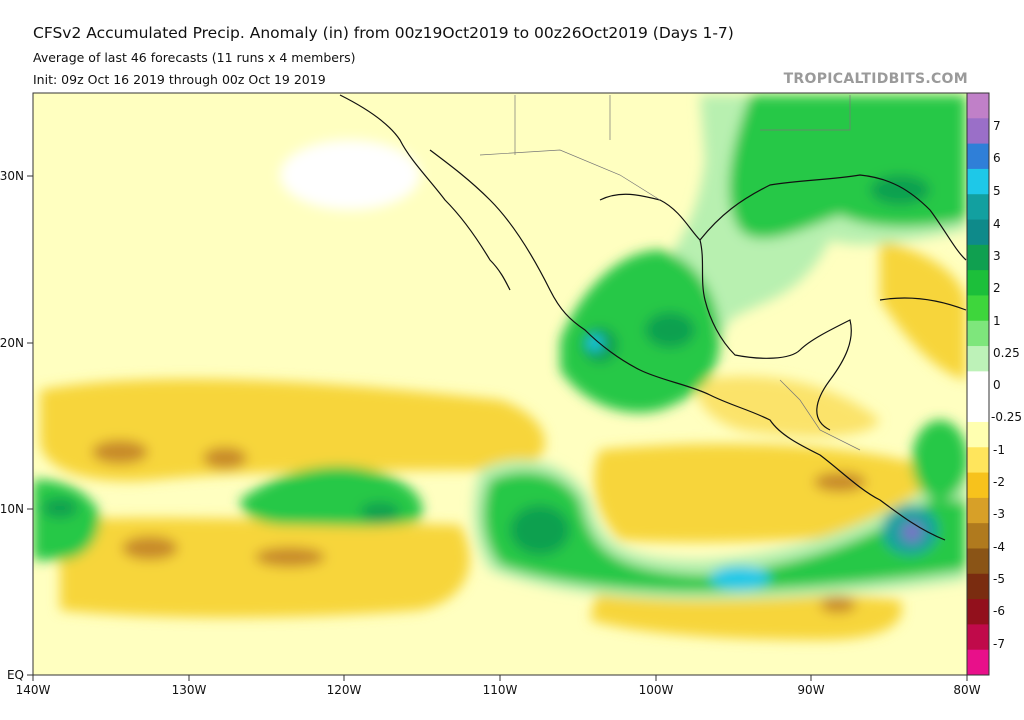 The image size is (1024, 720). What do you see at coordinates (999, 644) in the screenshot?
I see `colorbar-label: -7` at bounding box center [999, 644].